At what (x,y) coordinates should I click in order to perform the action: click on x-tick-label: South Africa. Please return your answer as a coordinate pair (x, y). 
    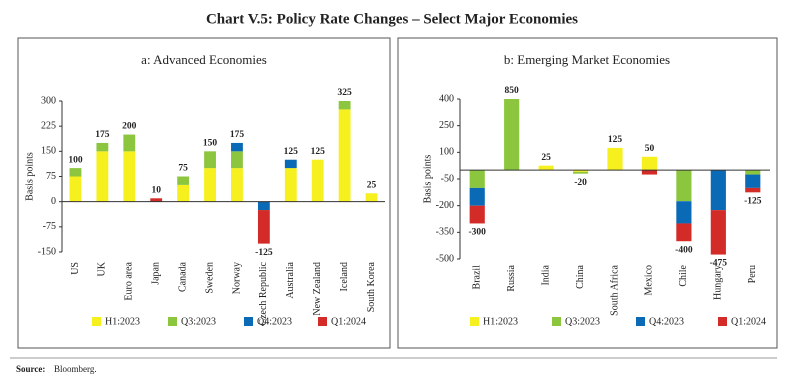
    Looking at the image, I should click on (614, 289).